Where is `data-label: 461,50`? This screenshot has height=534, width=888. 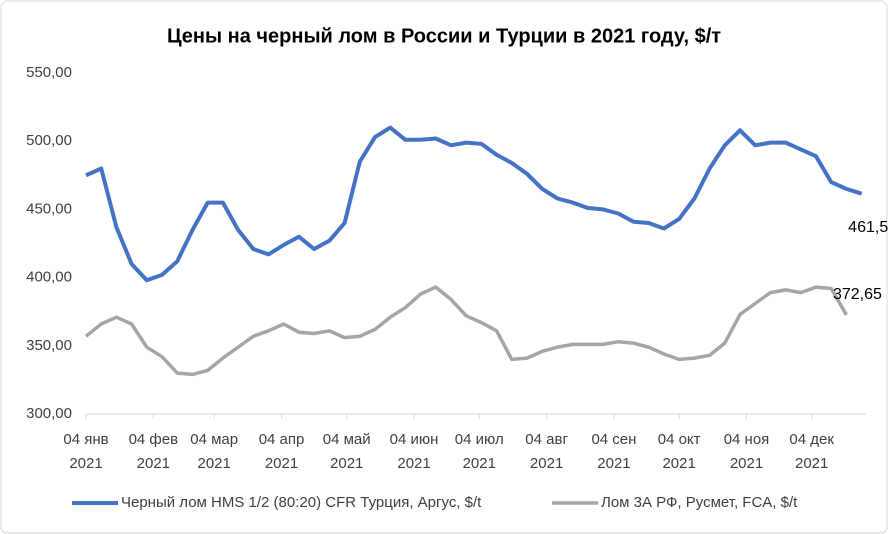
data-label: 461,50 is located at coordinates (868, 227).